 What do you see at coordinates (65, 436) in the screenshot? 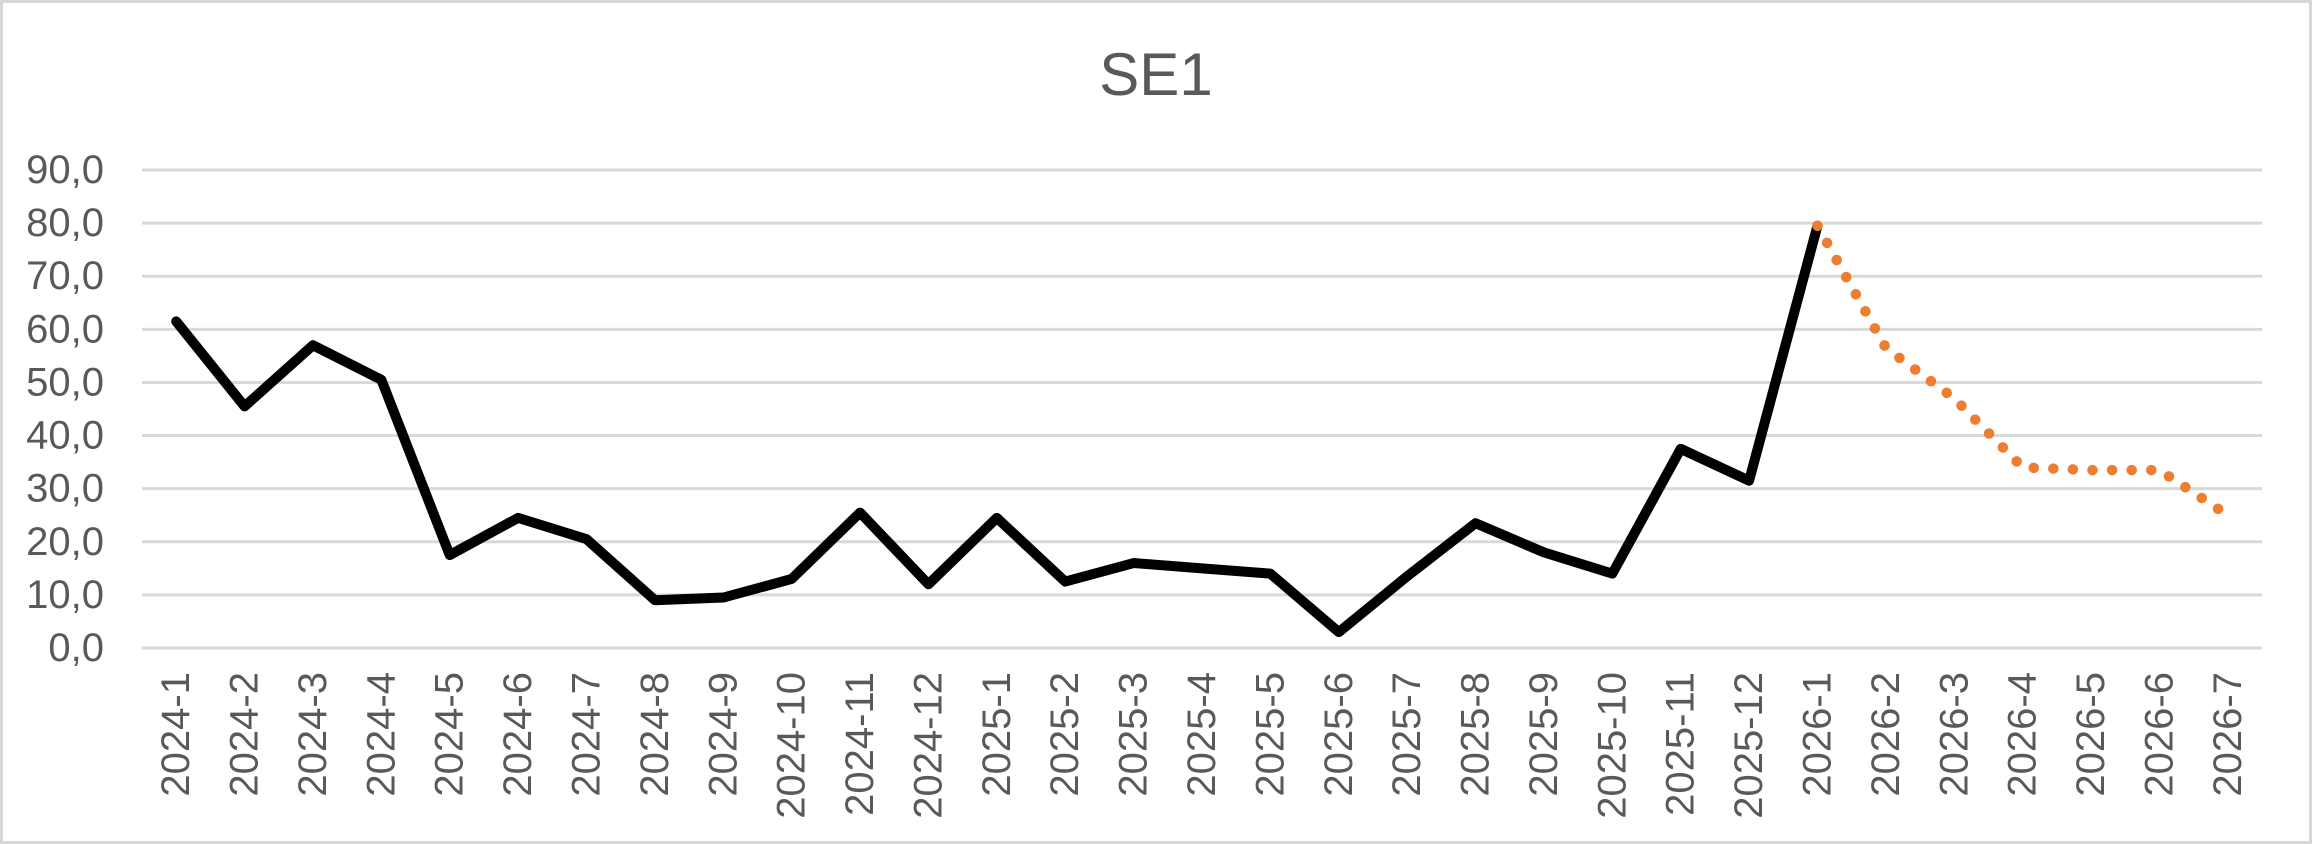
I see `y-axis-label: 40,0` at bounding box center [65, 436].